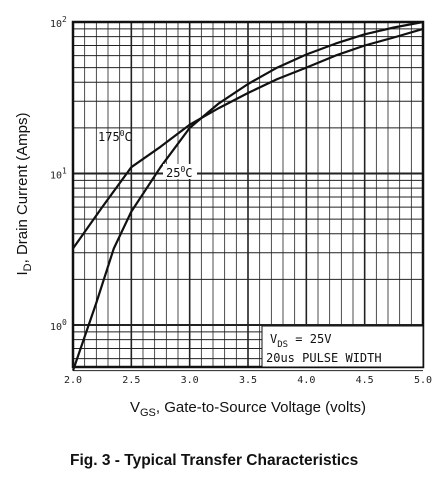 The width and height of the screenshot is (443, 480). What do you see at coordinates (58, 174) in the screenshot?
I see `y-tick-label: 10¹` at bounding box center [58, 174].